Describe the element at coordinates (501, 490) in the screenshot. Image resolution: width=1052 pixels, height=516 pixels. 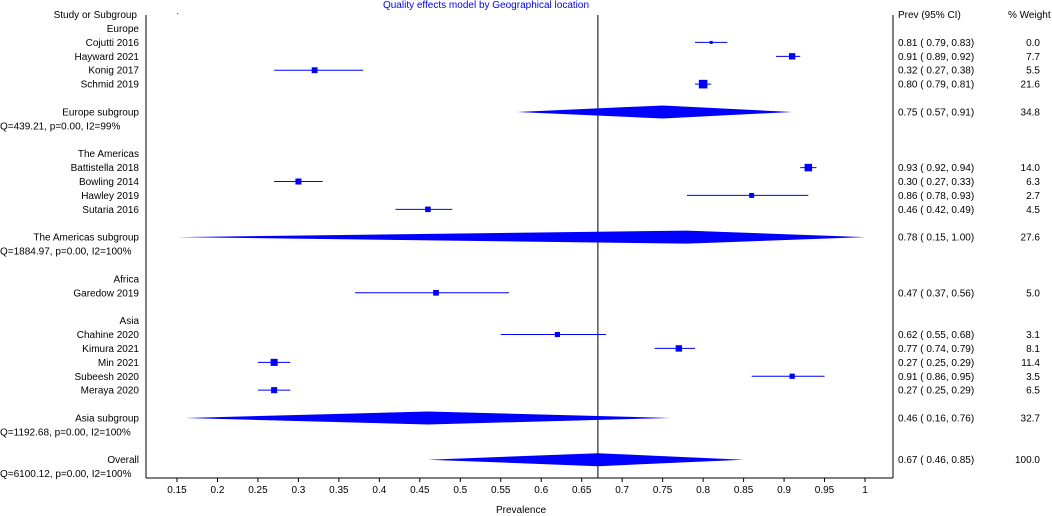
I see `x-tick-label: 0.55` at that location.